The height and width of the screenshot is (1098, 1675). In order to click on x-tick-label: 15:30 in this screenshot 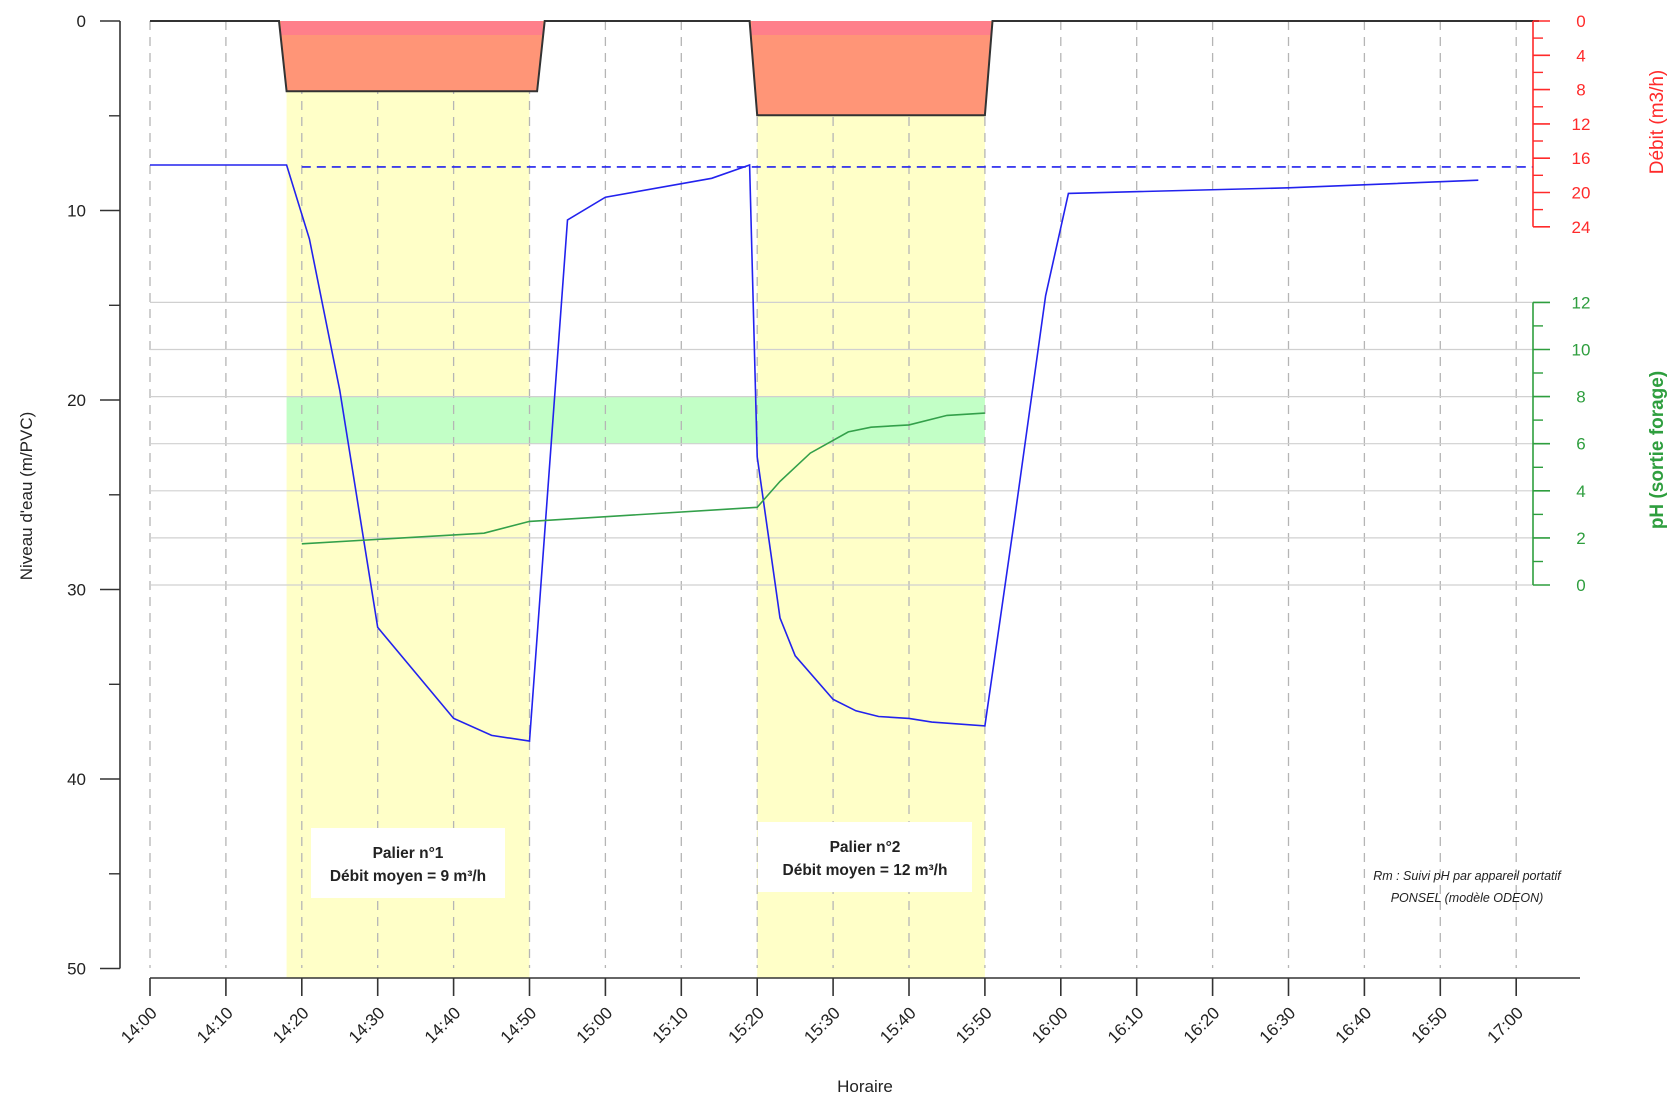, I will do `click(822, 1025)`.